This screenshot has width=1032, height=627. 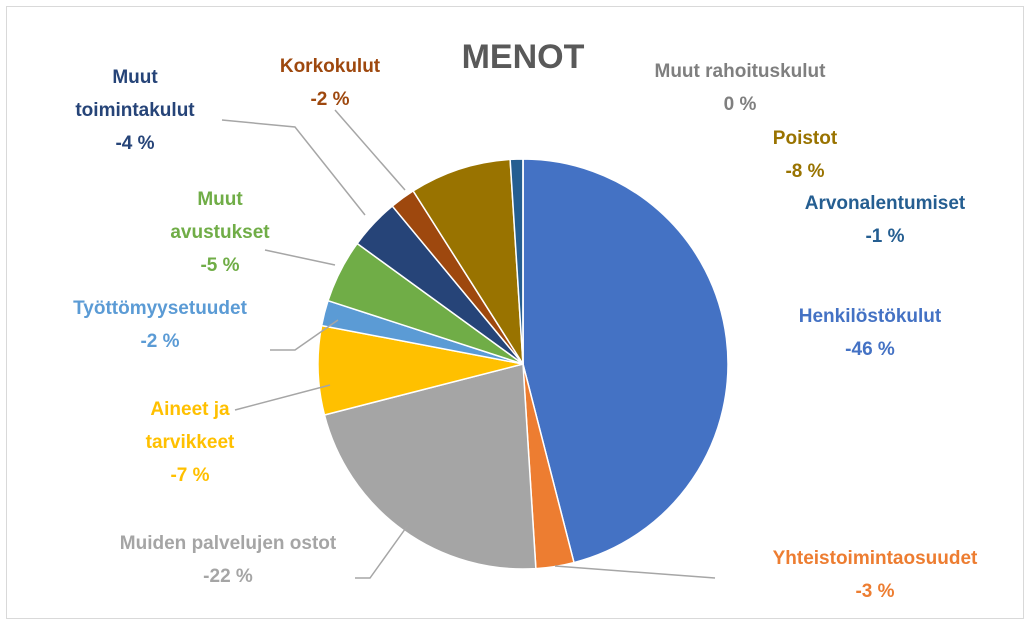 What do you see at coordinates (228, 543) in the screenshot?
I see `label-name: Muiden palvelujen ostot` at bounding box center [228, 543].